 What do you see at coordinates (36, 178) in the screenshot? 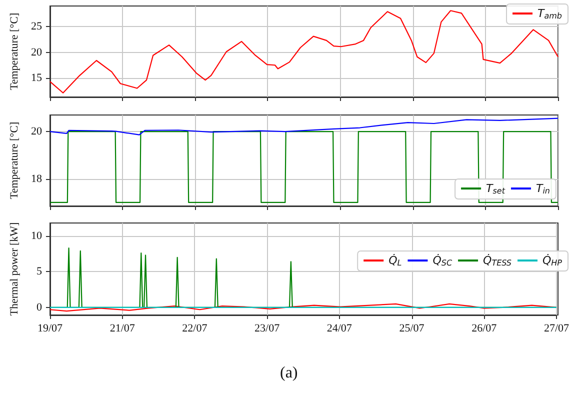
I see `y-tick-label: 18` at bounding box center [36, 178].